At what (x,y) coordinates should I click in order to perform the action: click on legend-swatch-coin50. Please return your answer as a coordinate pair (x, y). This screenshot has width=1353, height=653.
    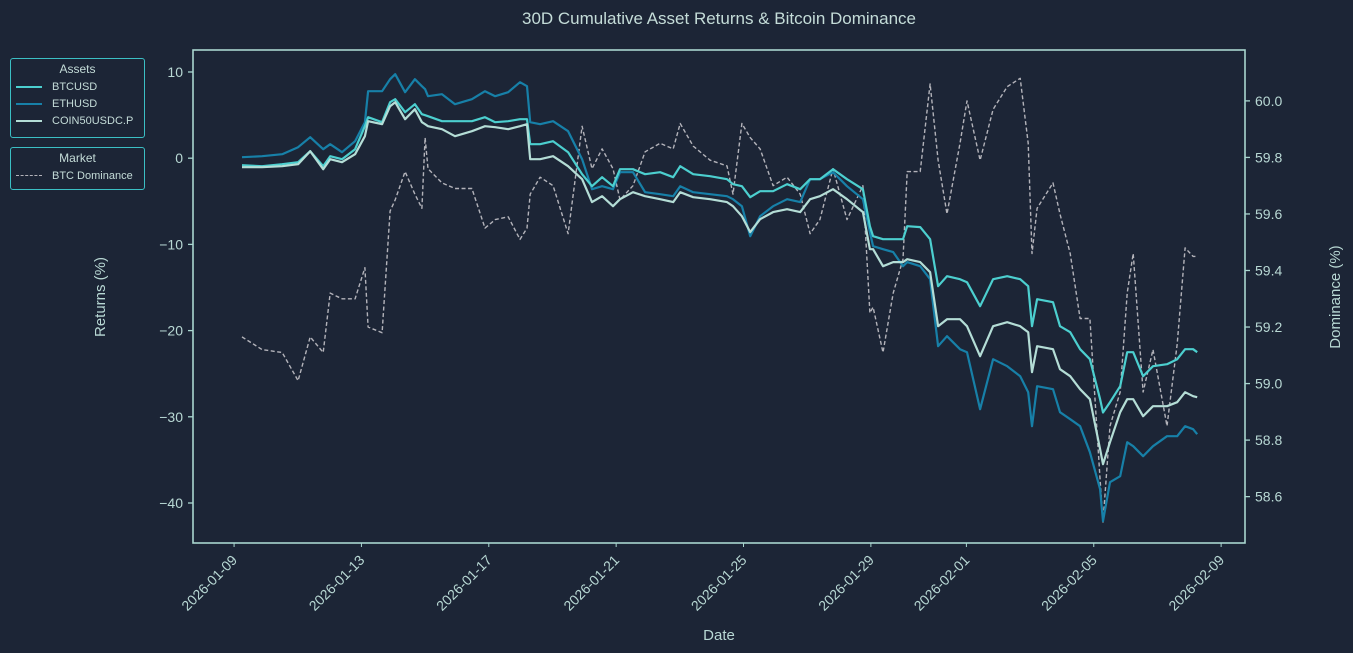
    Looking at the image, I should click on (29, 120).